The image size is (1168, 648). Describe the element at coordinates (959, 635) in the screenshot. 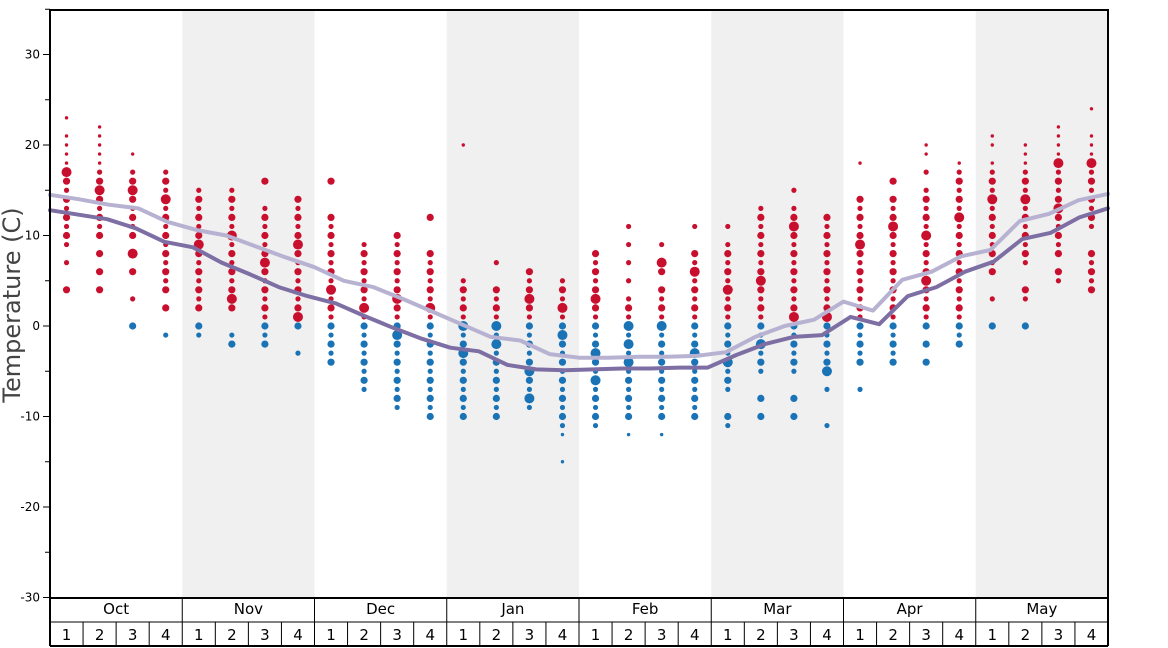

I see `week-label: 4` at that location.